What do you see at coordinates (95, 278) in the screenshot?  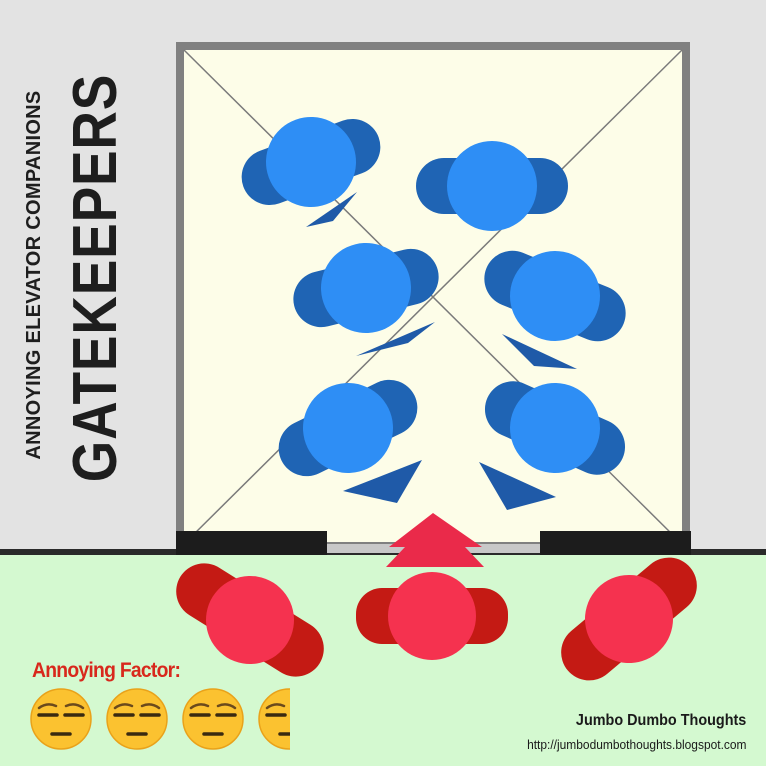 I see `page-title: GATEKEEPERS` at bounding box center [95, 278].